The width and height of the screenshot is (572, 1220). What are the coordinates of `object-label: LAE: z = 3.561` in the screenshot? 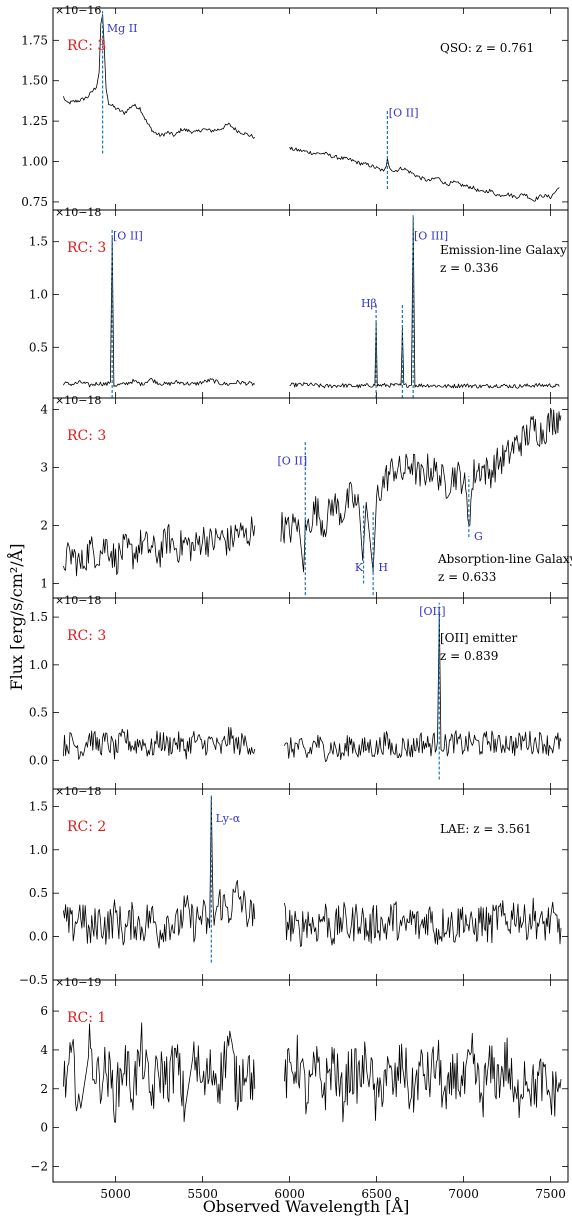 It's located at (486, 829).